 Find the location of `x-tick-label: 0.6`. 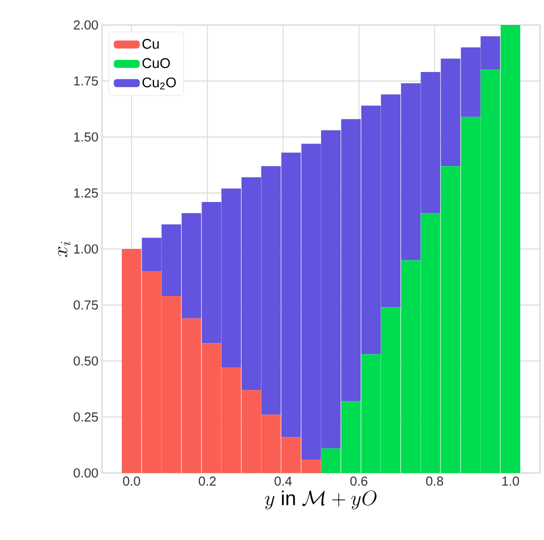

x-tick-label: 0.6 is located at coordinates (359, 481).